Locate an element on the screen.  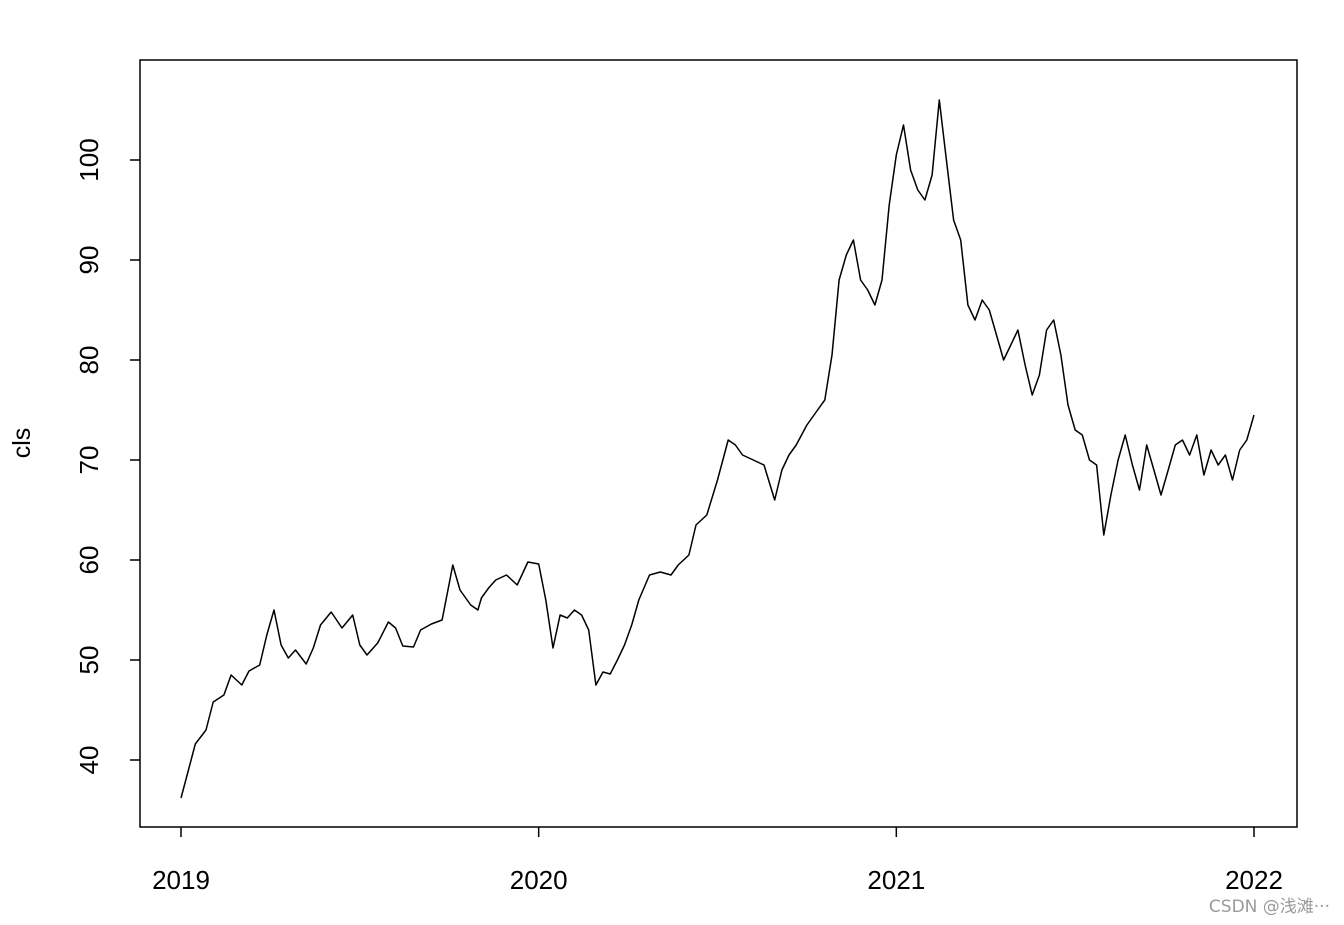
x-tick-label: 2020 is located at coordinates (539, 880).